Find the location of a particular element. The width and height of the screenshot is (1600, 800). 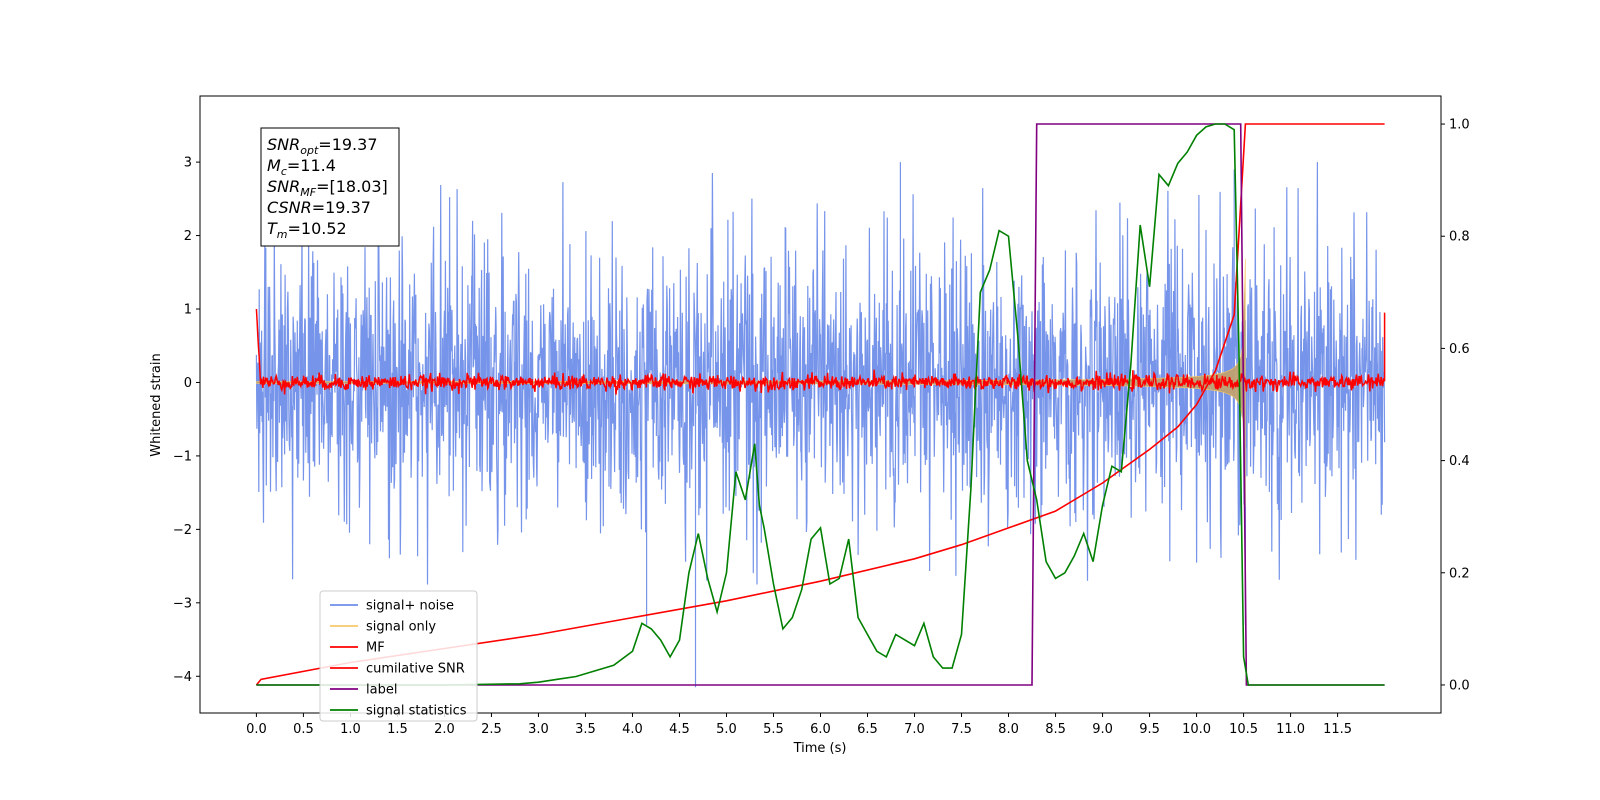

y-tick-label: −2 is located at coordinates (182, 530).